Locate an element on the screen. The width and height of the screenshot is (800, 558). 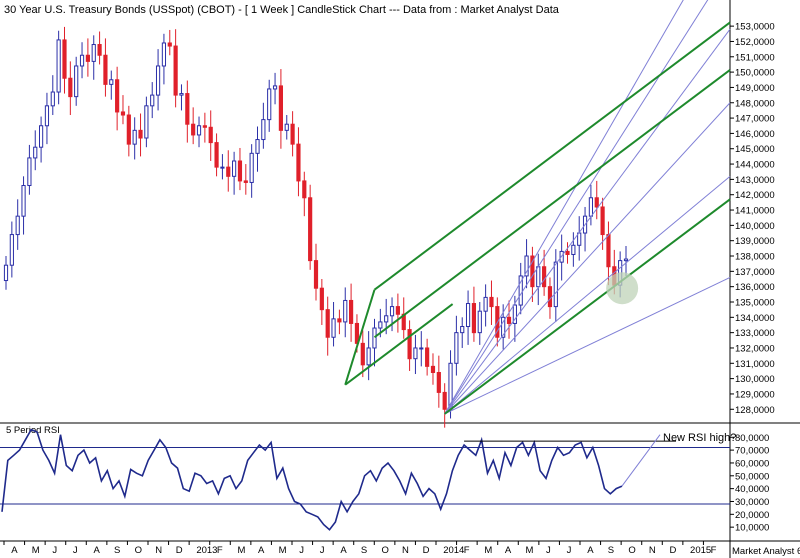
price-tick-label: 137,0000 is located at coordinates (755, 272).